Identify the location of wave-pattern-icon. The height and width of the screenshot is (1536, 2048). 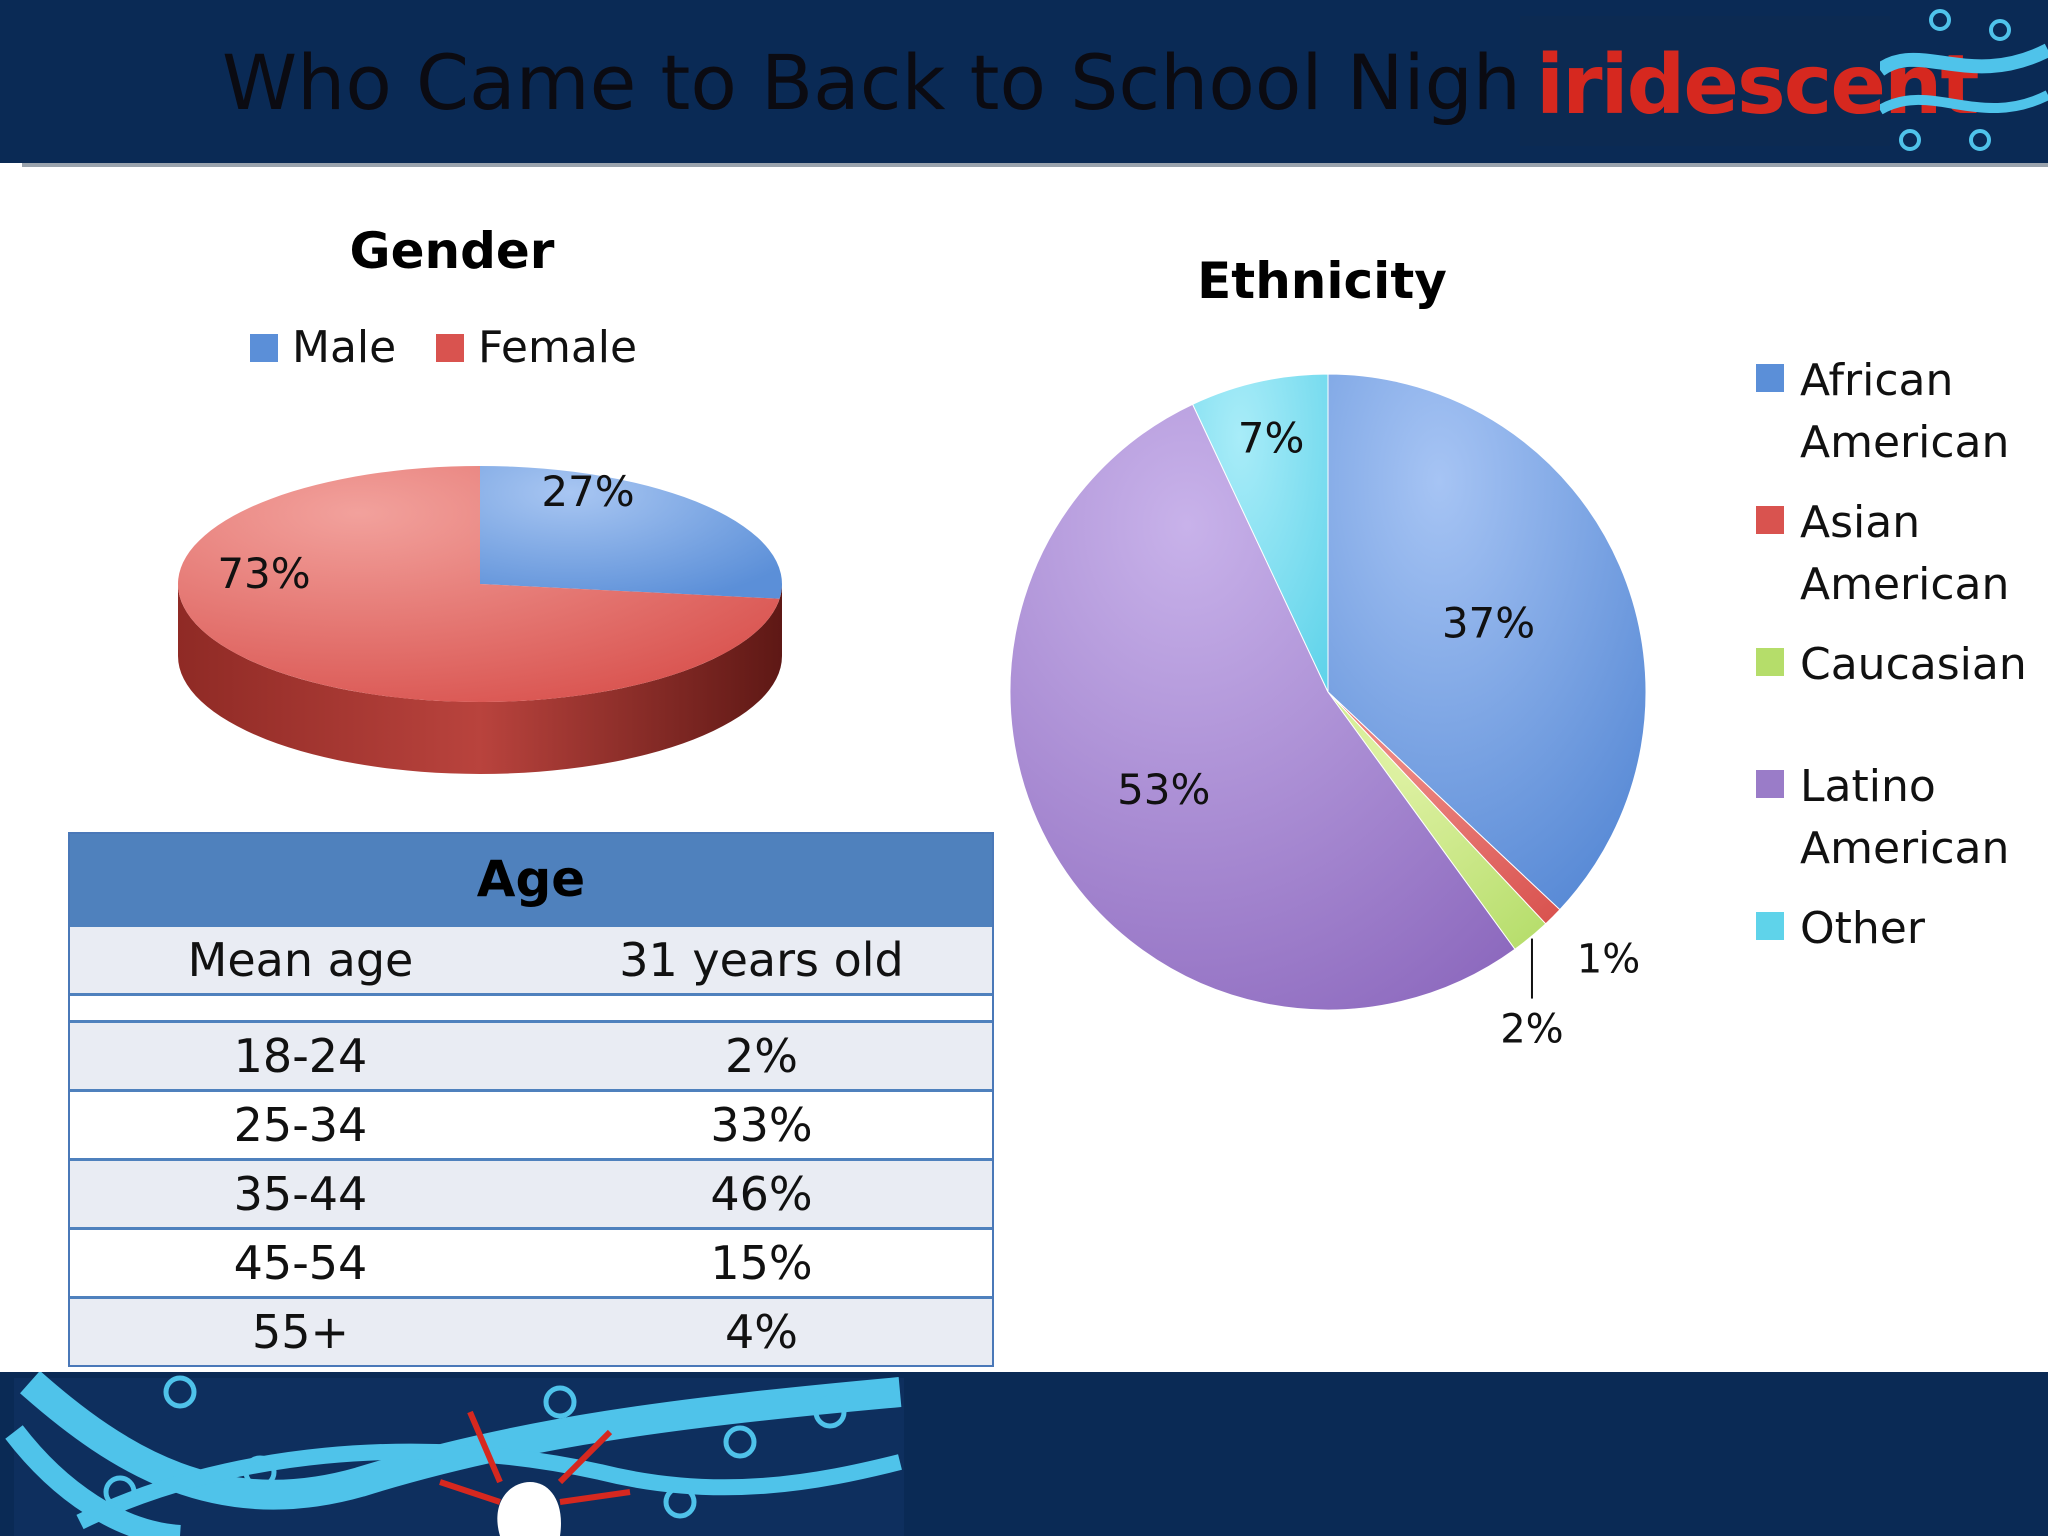
(1964, 80).